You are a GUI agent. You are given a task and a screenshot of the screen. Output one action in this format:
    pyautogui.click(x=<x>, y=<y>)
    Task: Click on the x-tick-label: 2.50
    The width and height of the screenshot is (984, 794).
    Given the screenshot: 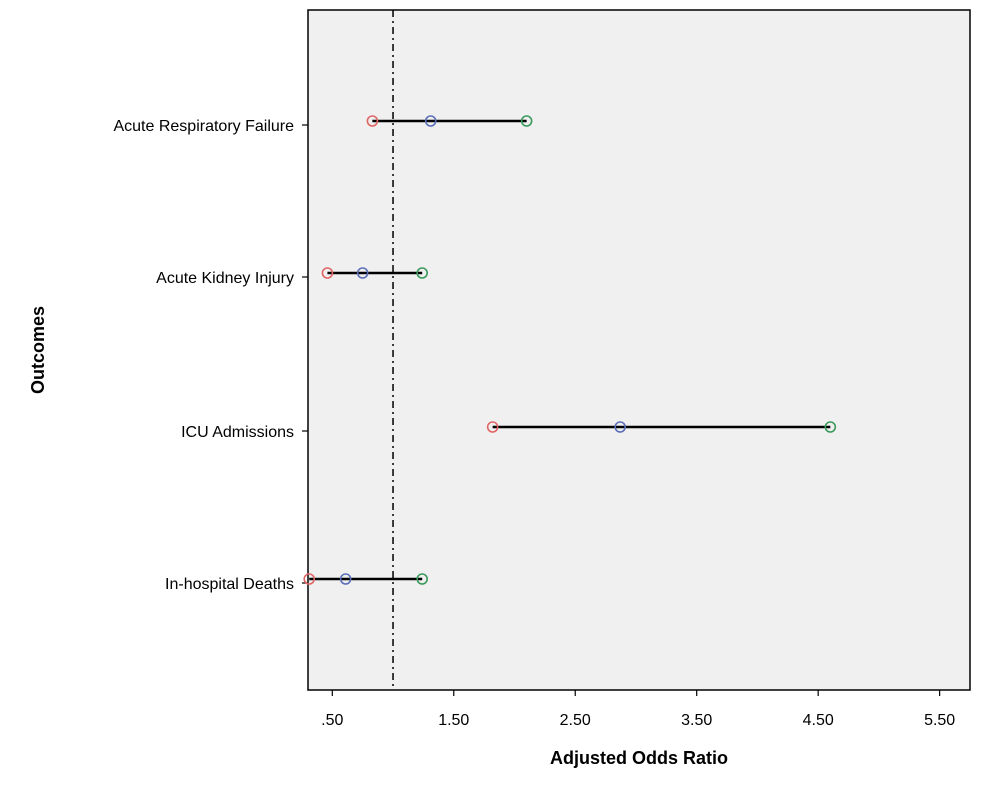 What is the action you would take?
    pyautogui.click(x=575, y=720)
    